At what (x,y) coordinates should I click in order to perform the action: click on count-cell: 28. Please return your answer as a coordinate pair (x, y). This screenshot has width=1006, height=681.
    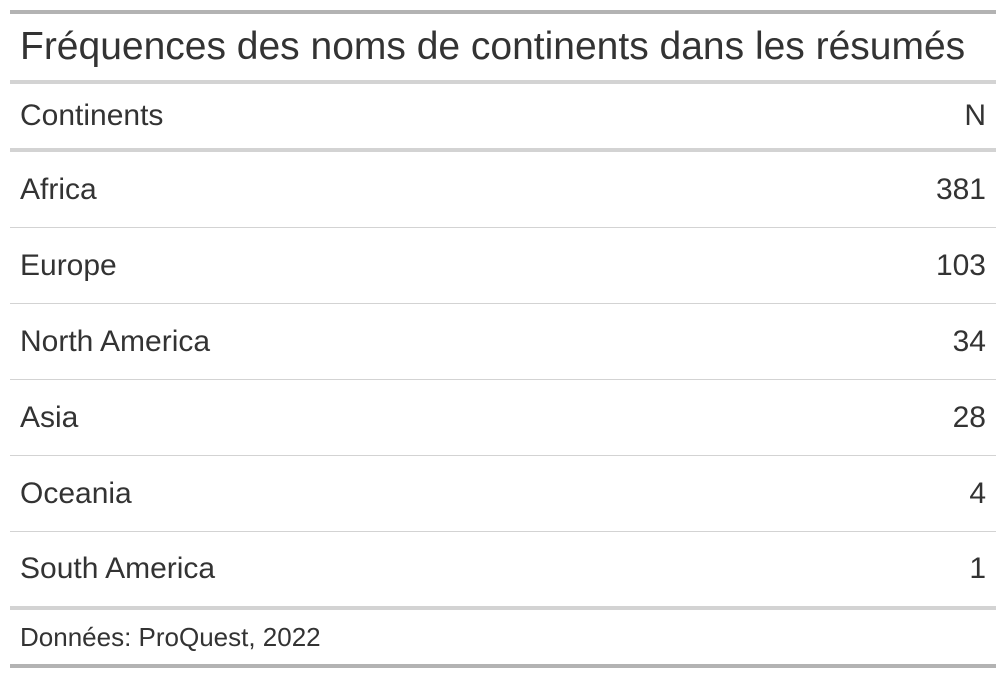
    Looking at the image, I should click on (969, 417).